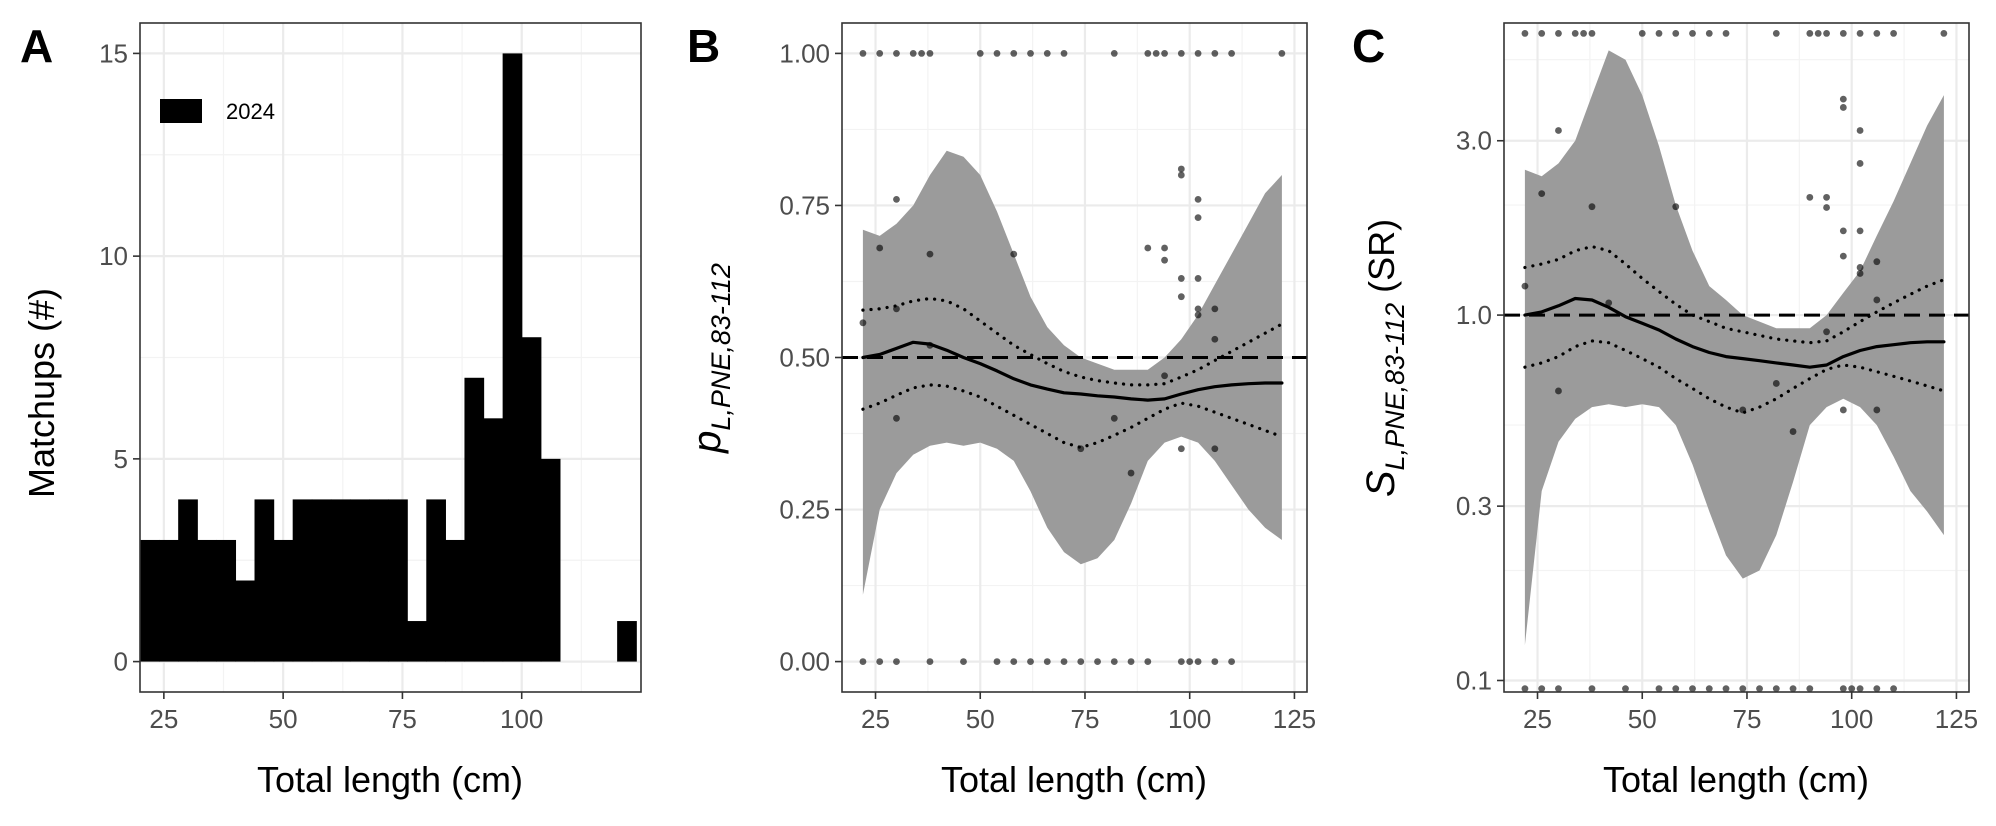 This screenshot has width=1996, height=826. Describe the element at coordinates (1074, 779) in the screenshot. I see `panel-b-x-axis-title: Total length (cm)` at that location.